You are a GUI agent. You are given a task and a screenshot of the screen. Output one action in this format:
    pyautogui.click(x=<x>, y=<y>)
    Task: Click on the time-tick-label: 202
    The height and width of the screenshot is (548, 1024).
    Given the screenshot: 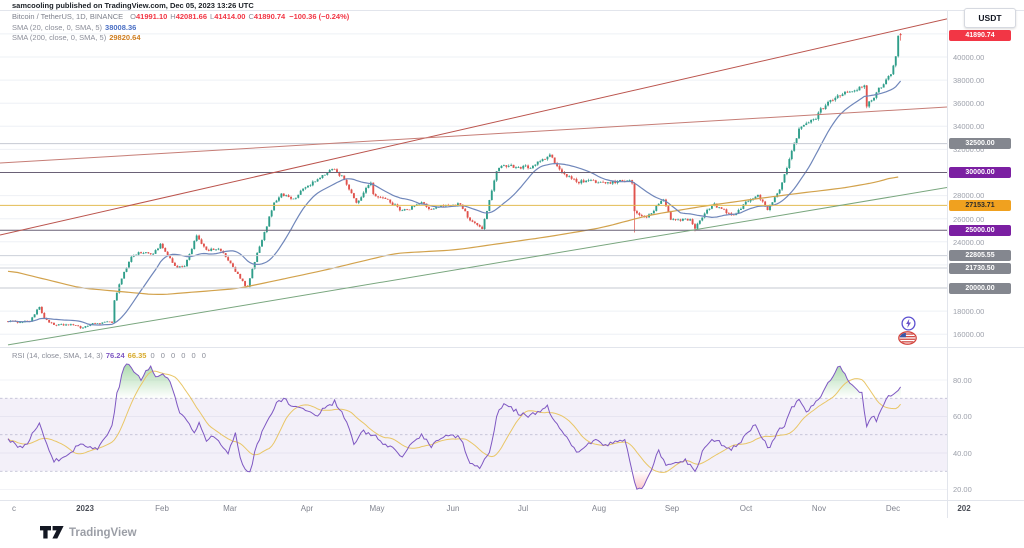 What is the action you would take?
    pyautogui.click(x=964, y=508)
    